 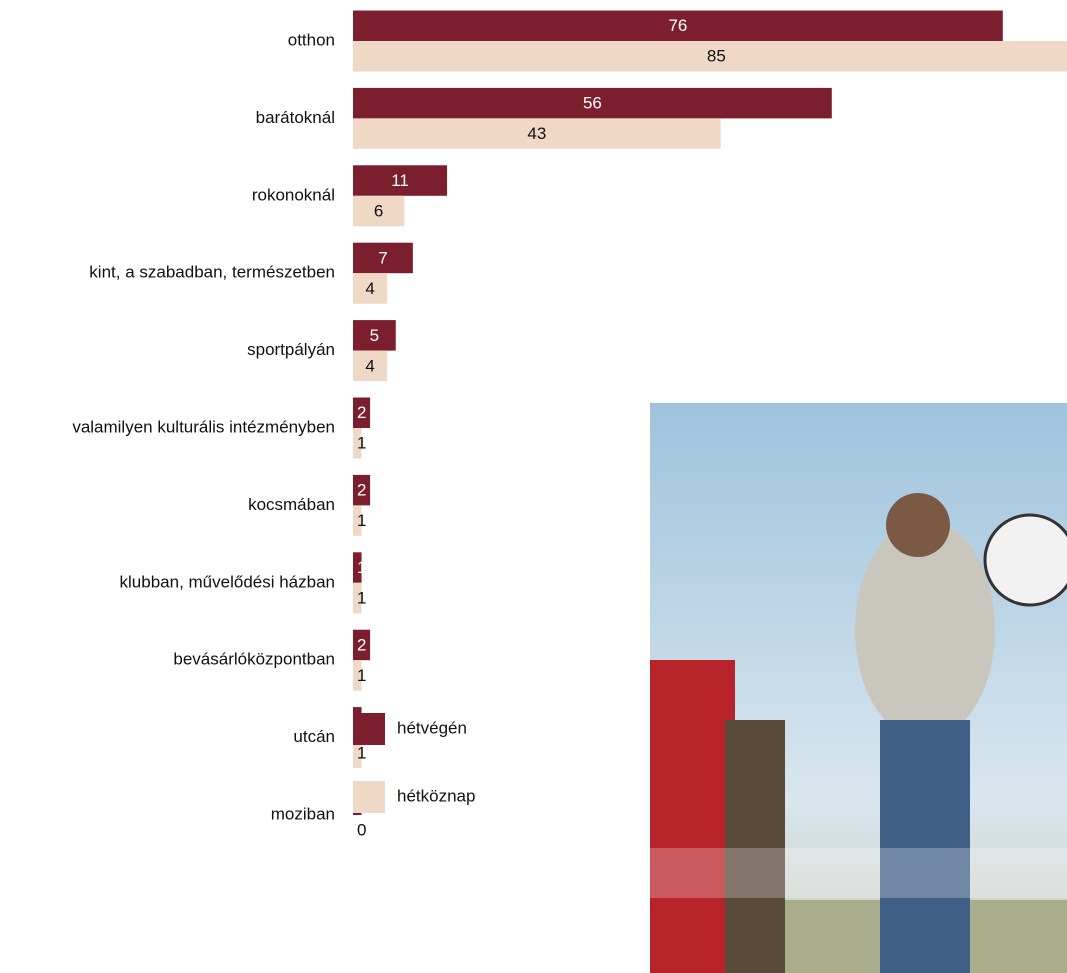 What do you see at coordinates (293, 194) in the screenshot?
I see `category-label: rokonoknál` at bounding box center [293, 194].